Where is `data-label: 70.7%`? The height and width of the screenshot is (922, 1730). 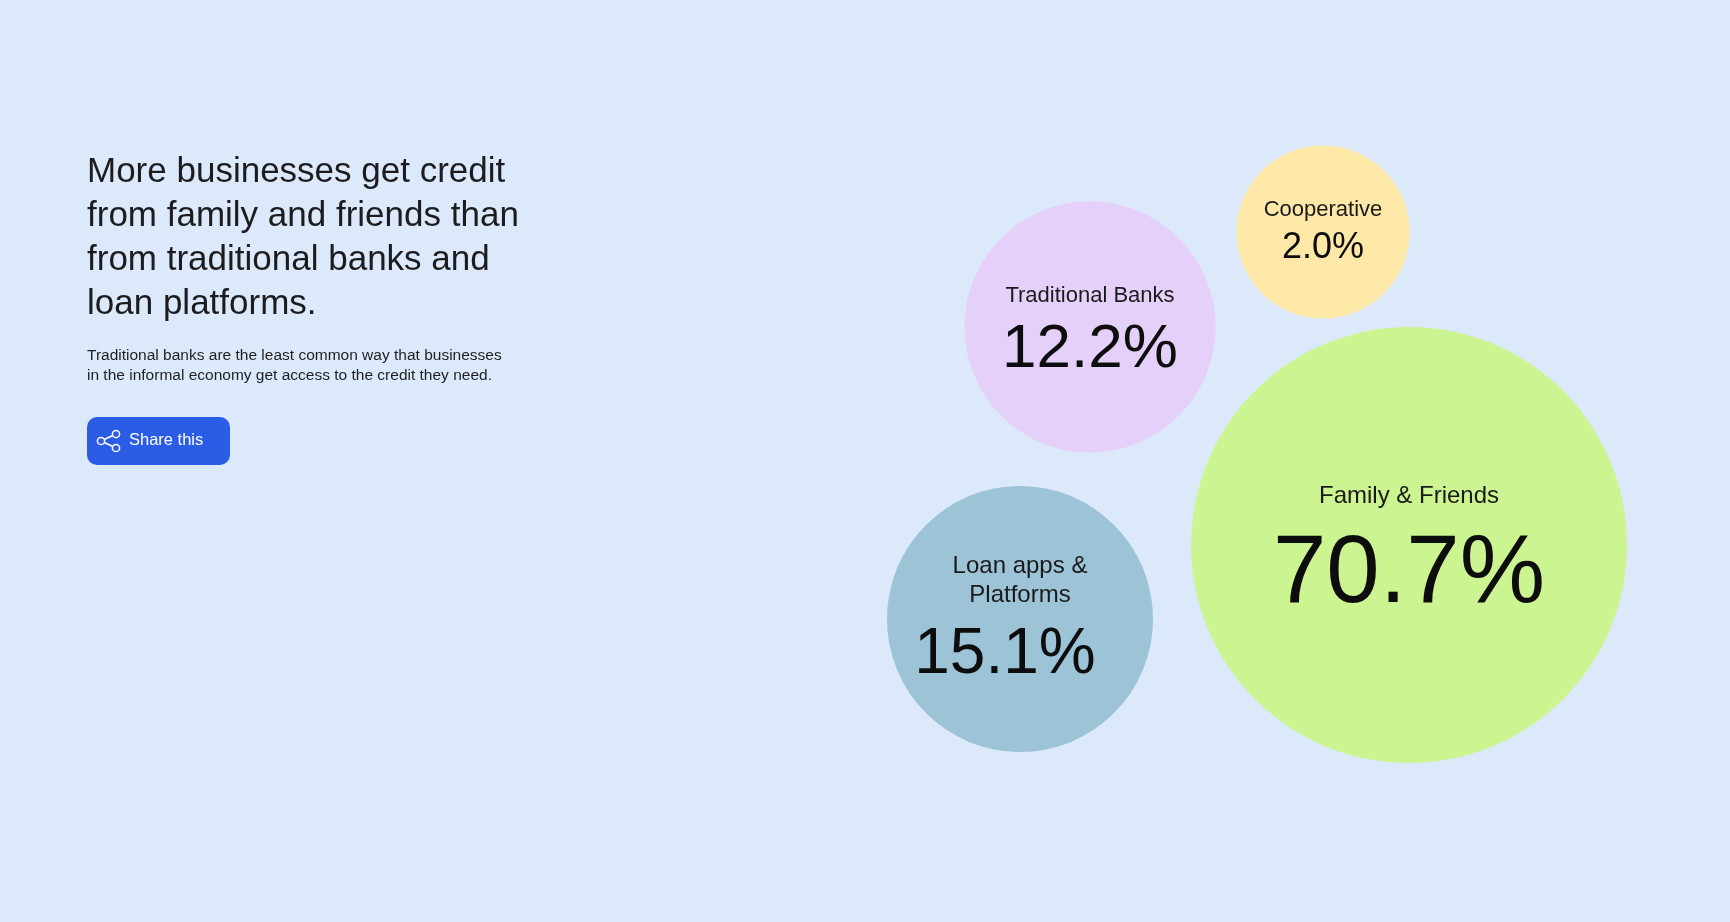 data-label: 70.7% is located at coordinates (1409, 569).